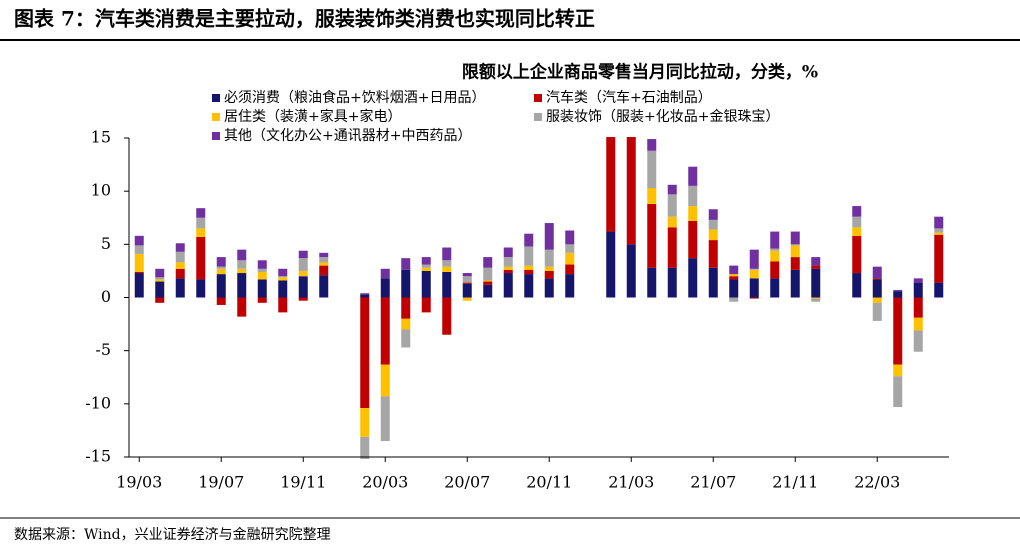 This screenshot has width=1020, height=552. I want to click on y-tick-label: 5, so click(106, 243).